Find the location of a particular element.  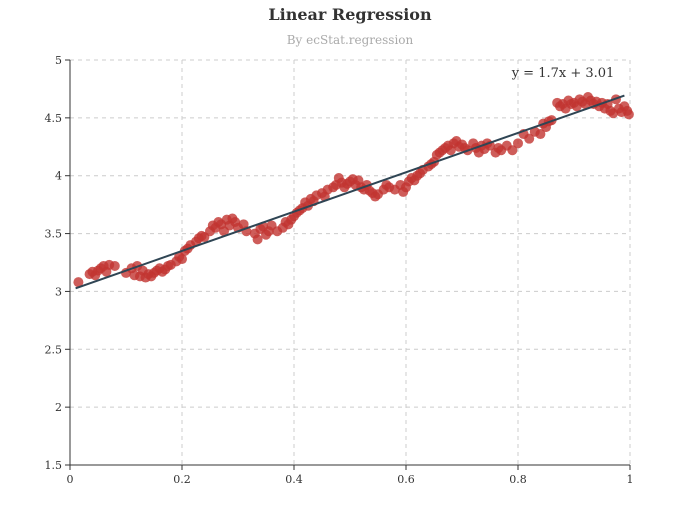

y-tick-label: 5 is located at coordinates (58, 60).